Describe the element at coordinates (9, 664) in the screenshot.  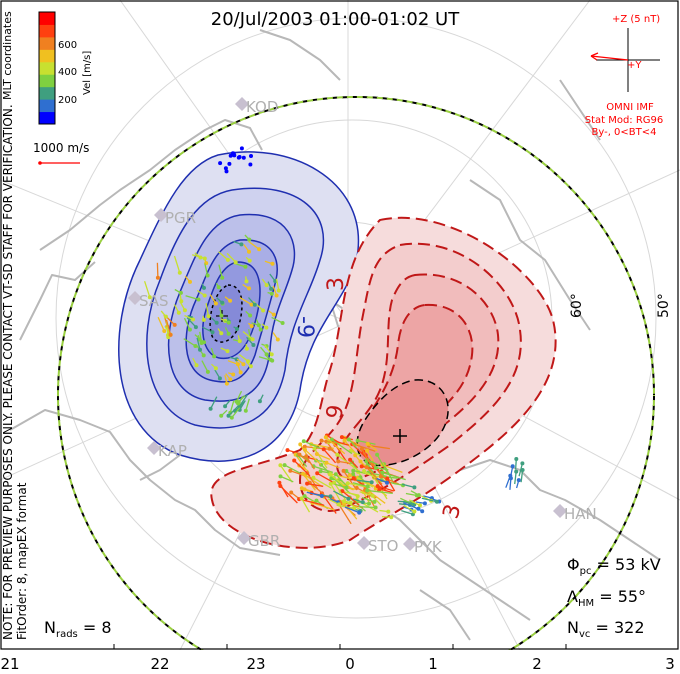
I see `mlt-tick-21: 21` at that location.